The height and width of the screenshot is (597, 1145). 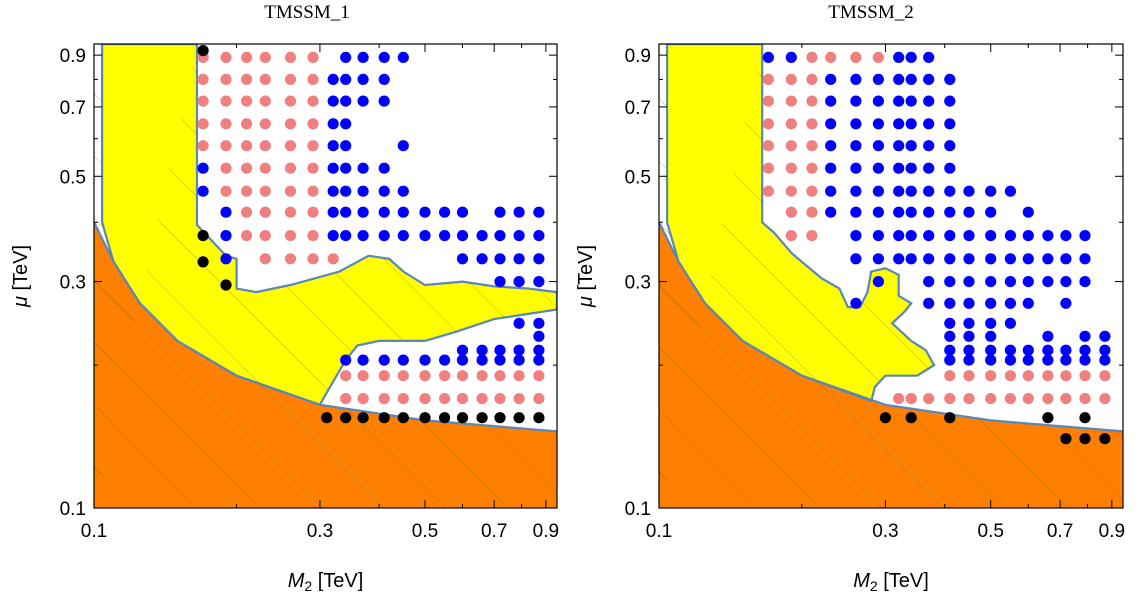 What do you see at coordinates (1060, 531) in the screenshot?
I see `x-tick-label: 0.7` at bounding box center [1060, 531].